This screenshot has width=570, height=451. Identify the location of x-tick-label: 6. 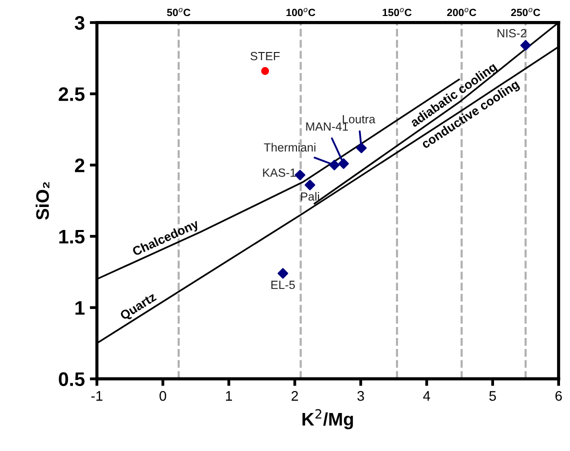
(558, 396).